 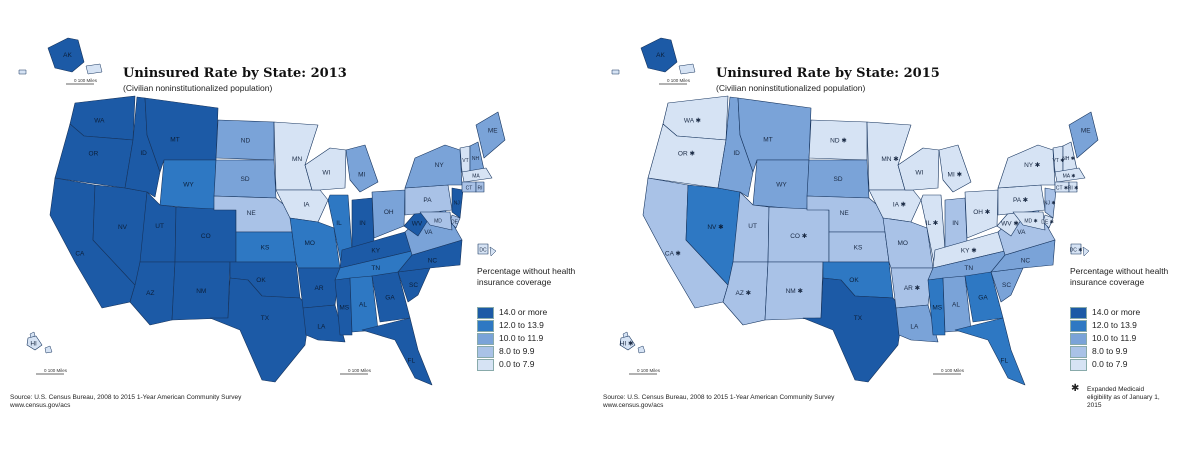 I want to click on state-me, so click(x=1083, y=135).